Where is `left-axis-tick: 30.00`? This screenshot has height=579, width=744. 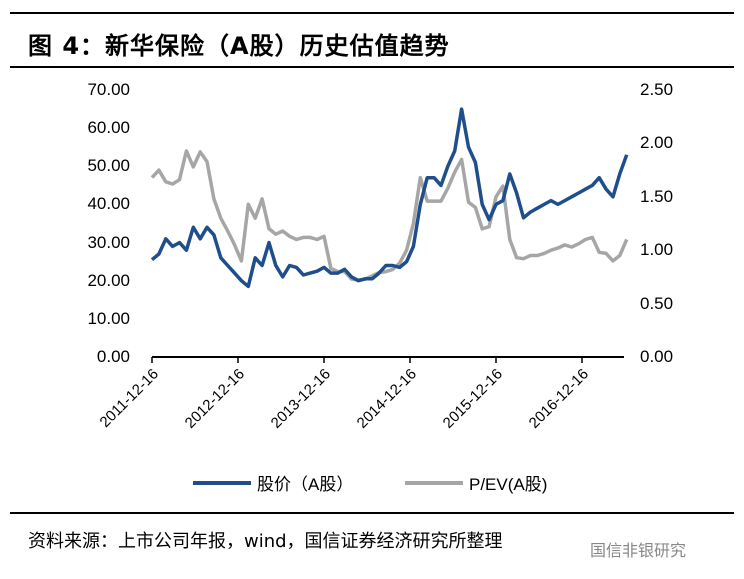
left-axis-tick: 30.00 is located at coordinates (108, 242).